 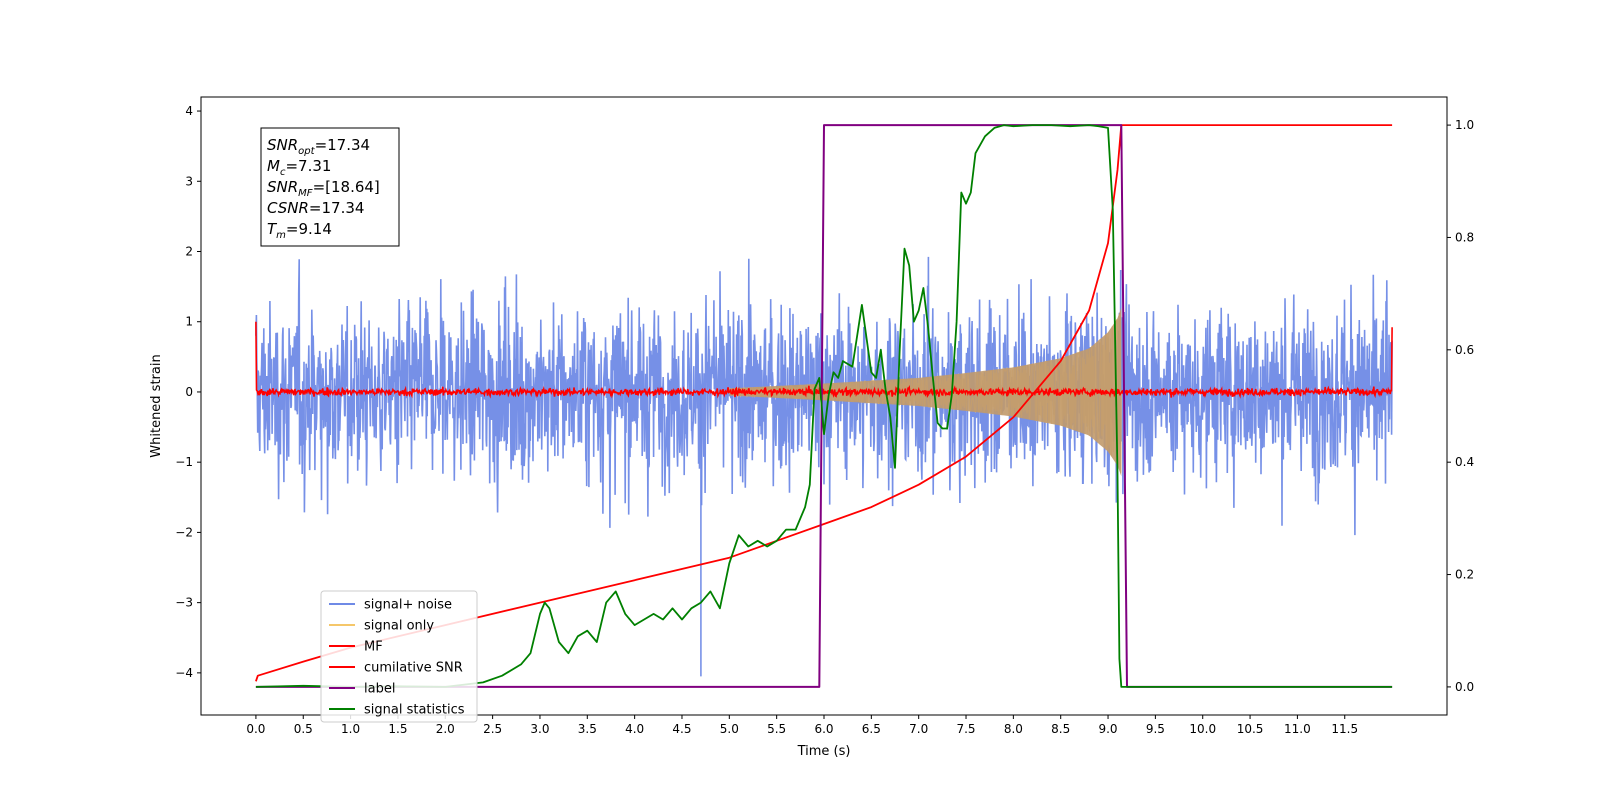 What do you see at coordinates (871, 729) in the screenshot?
I see `x-tick-label: 6.5` at bounding box center [871, 729].